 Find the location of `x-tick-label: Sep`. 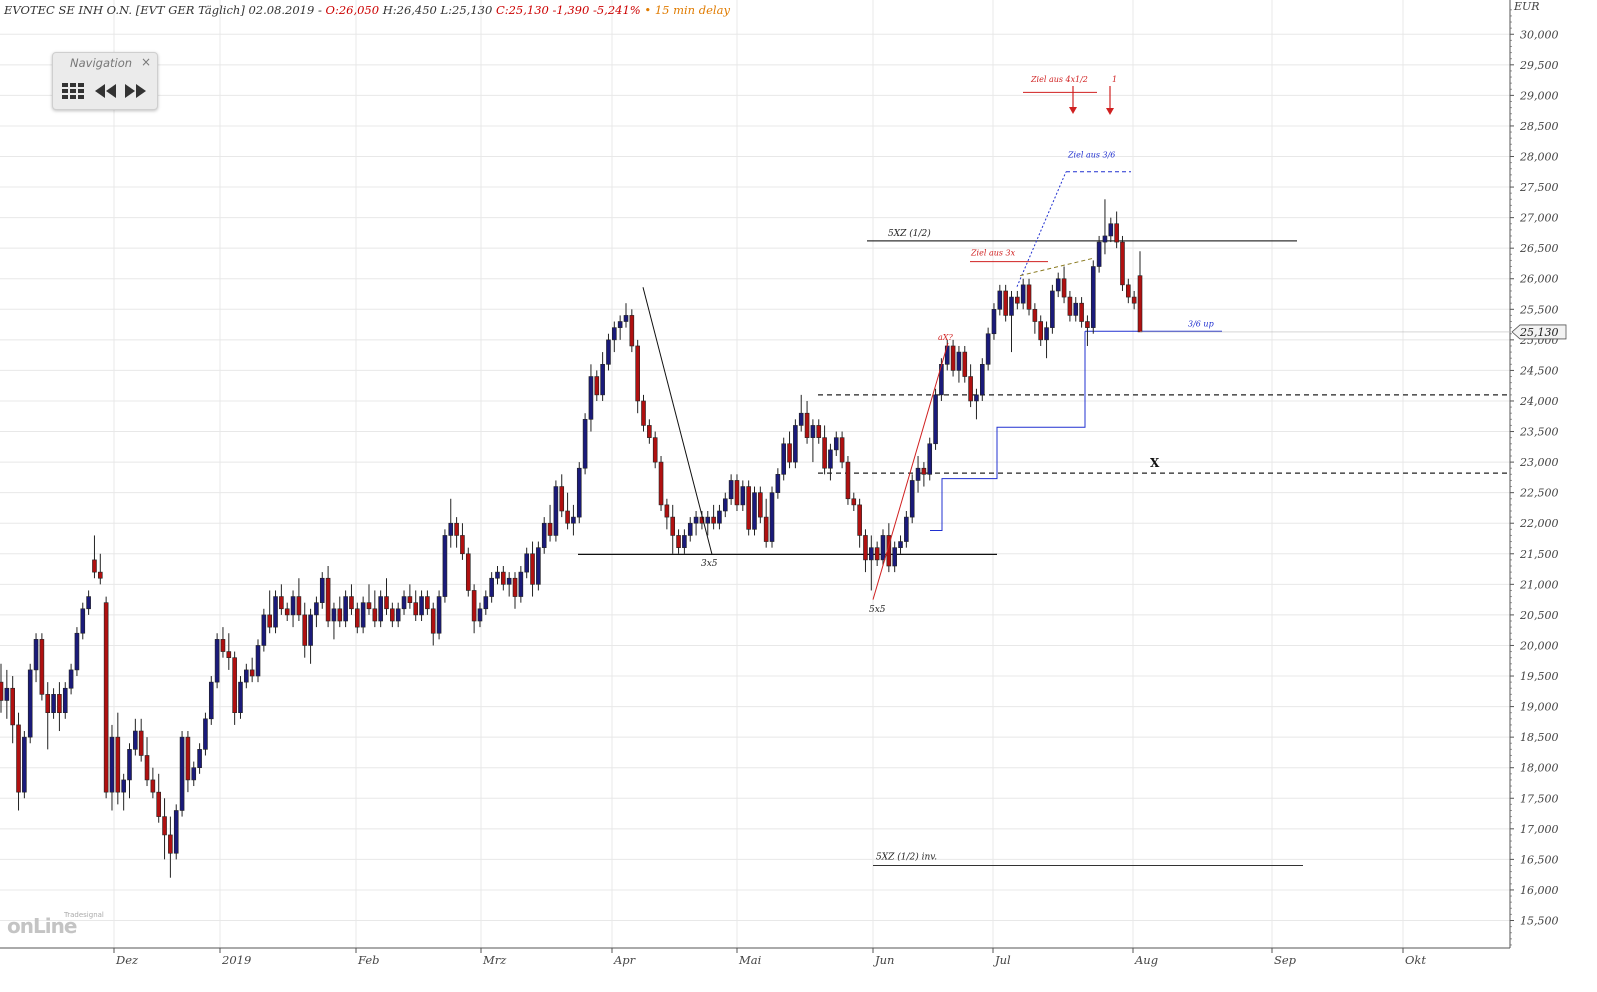

x-tick-label: Sep is located at coordinates (1285, 960).